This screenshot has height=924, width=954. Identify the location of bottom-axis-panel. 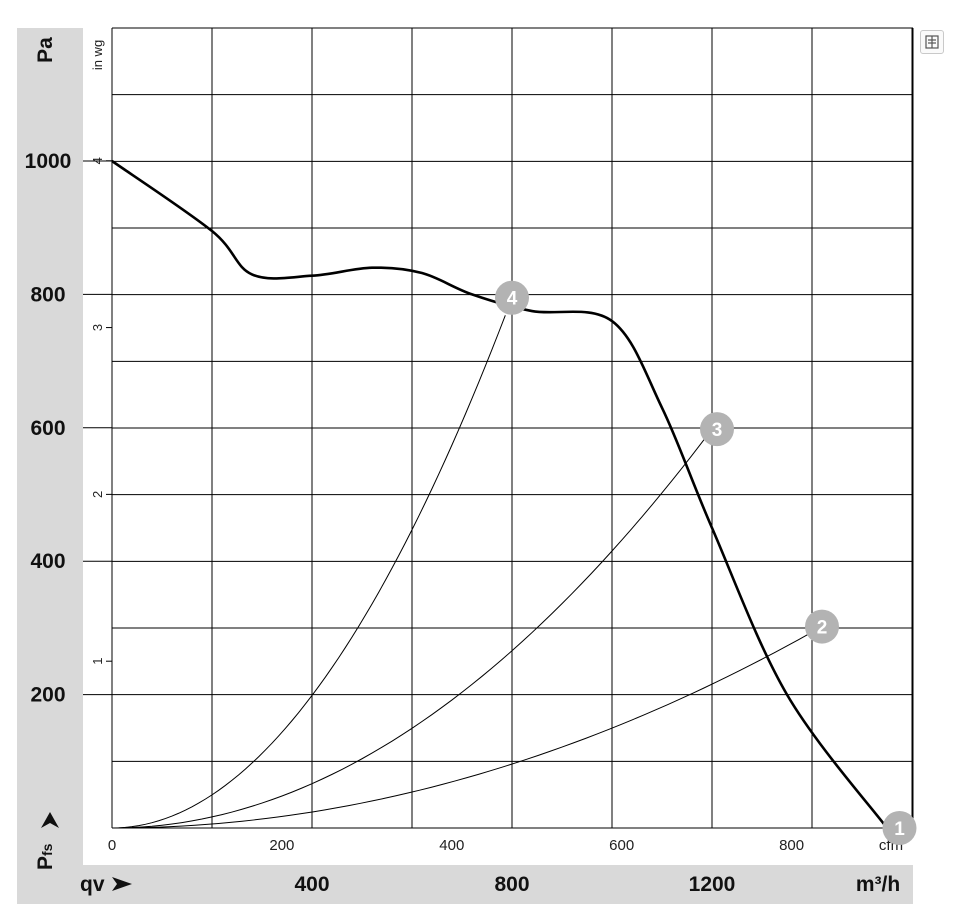
(465, 884).